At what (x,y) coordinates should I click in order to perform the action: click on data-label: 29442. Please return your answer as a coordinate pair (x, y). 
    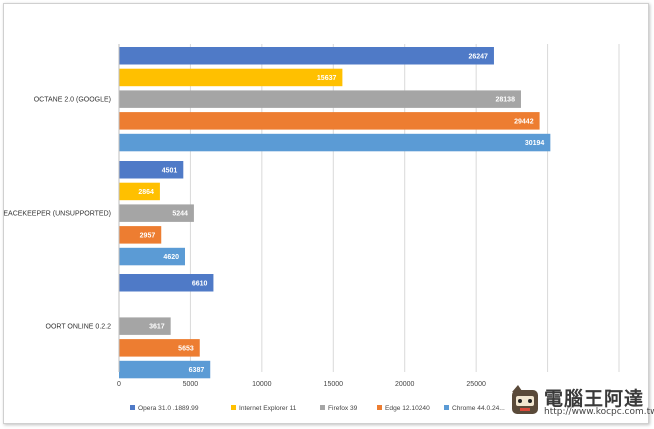
    Looking at the image, I should click on (524, 121).